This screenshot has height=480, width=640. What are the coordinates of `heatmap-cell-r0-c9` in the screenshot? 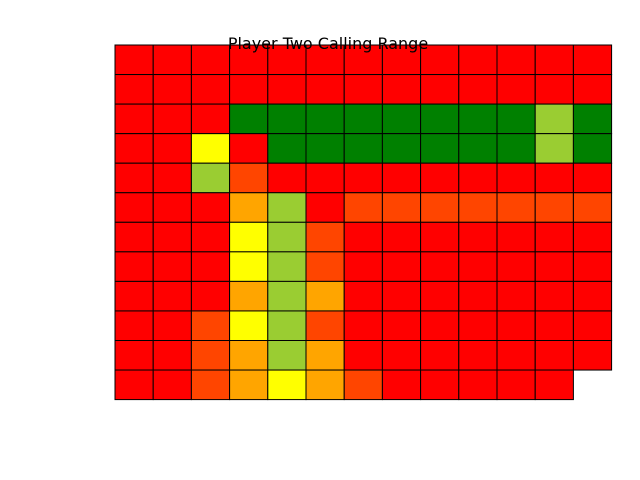 It's located at (478, 60).